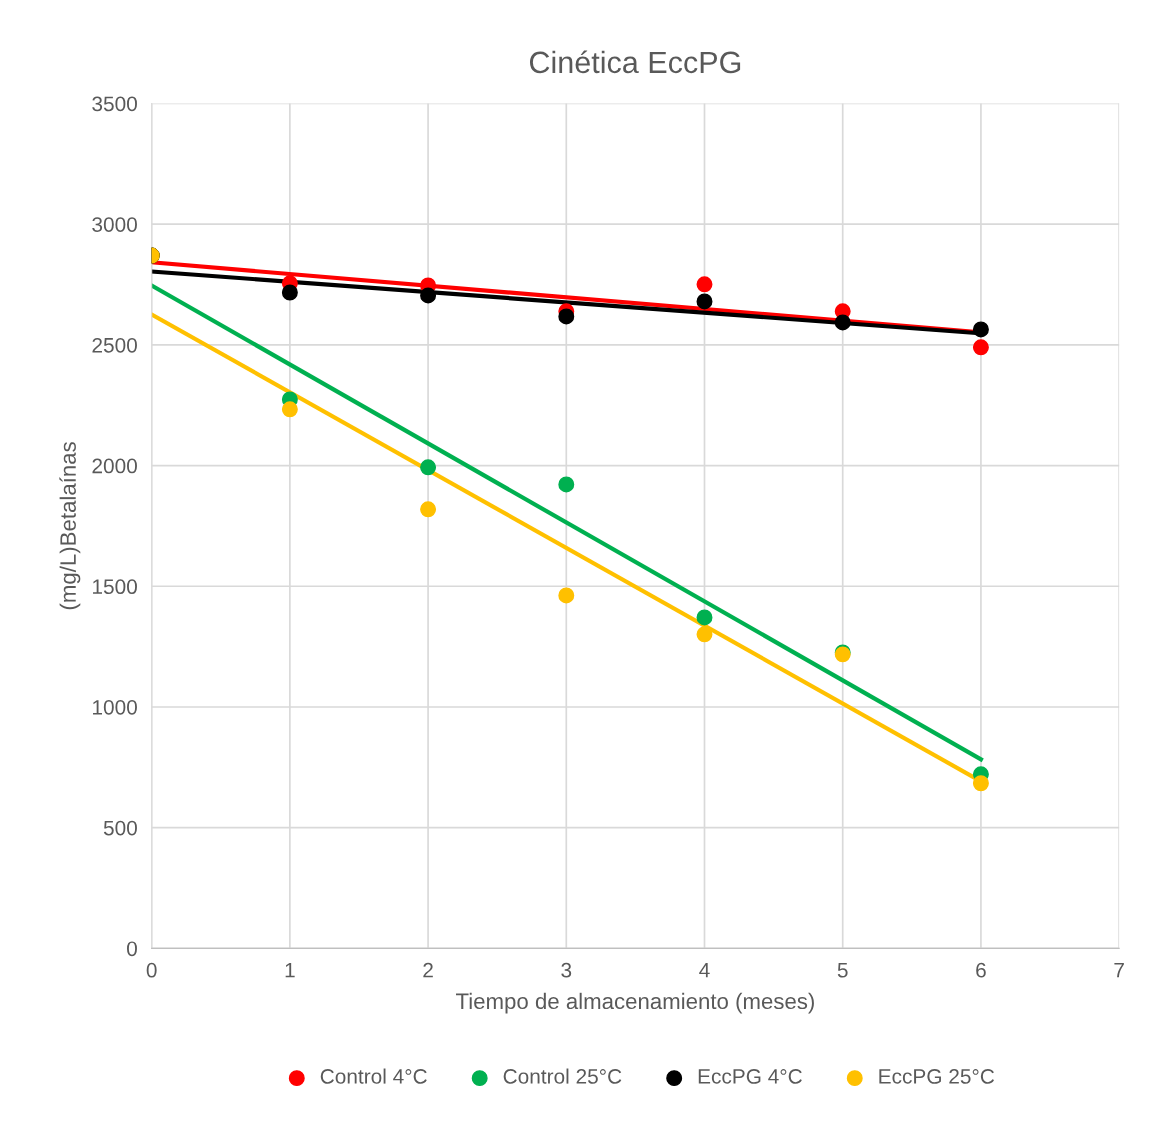 This screenshot has width=1149, height=1125. What do you see at coordinates (937, 1076) in the screenshot?
I see `legend-label: EccPG 25°C` at bounding box center [937, 1076].